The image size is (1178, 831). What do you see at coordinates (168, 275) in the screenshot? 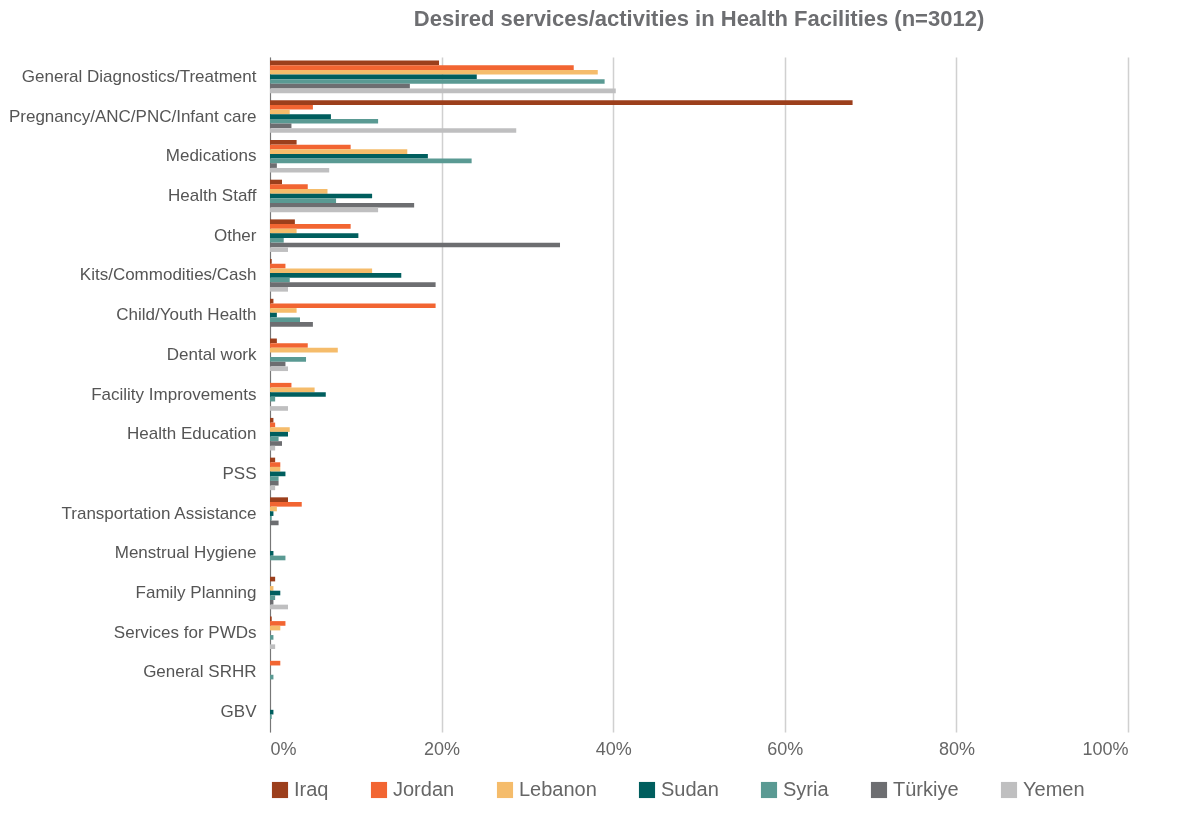
I see `y-tick-label: Kits/Commodities/Cash` at bounding box center [168, 275].